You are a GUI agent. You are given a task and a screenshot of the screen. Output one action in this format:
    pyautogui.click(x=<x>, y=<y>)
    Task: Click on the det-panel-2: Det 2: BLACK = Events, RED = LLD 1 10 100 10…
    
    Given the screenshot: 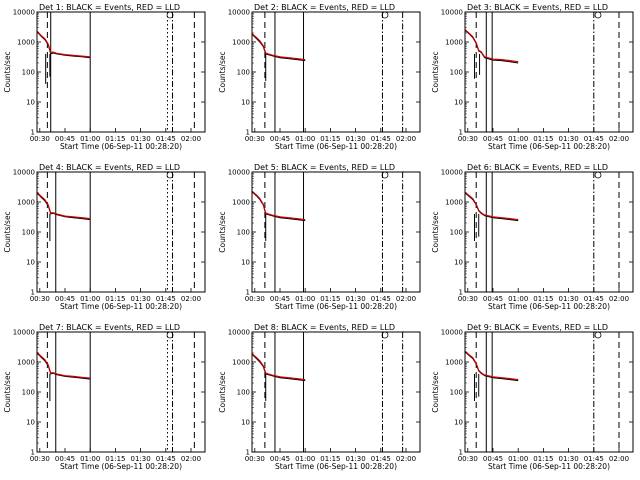 What is the action you would take?
    pyautogui.click(x=319, y=77)
    